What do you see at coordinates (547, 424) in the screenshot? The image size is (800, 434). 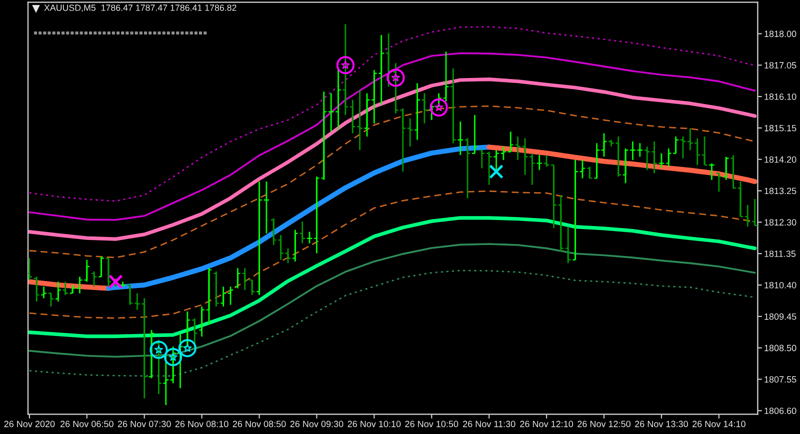 I see `x-tick-label: 26 Nov 12:10` at bounding box center [547, 424].